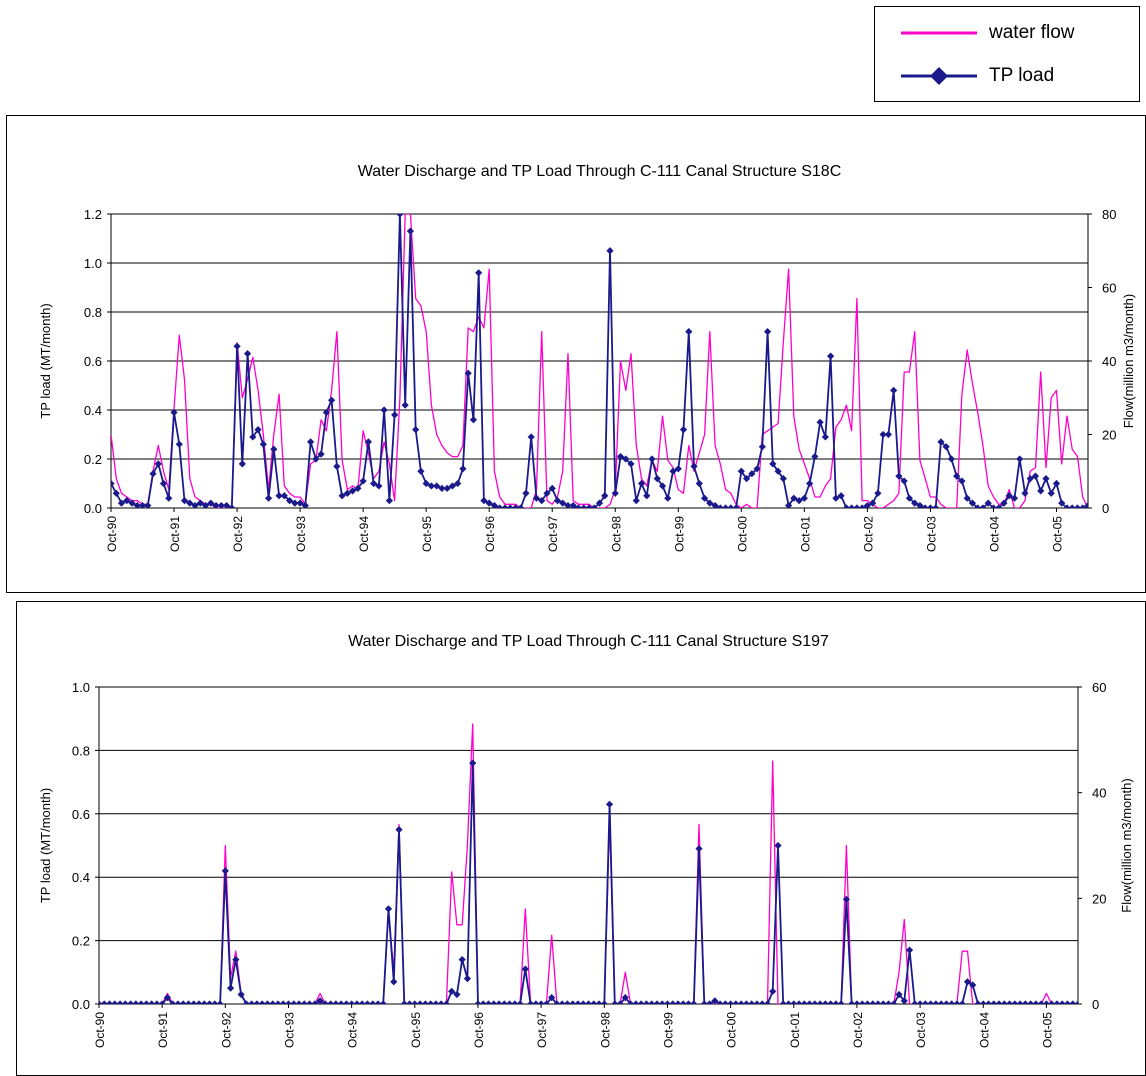  I want to click on y-tick-label: 0.2, so click(81, 941).